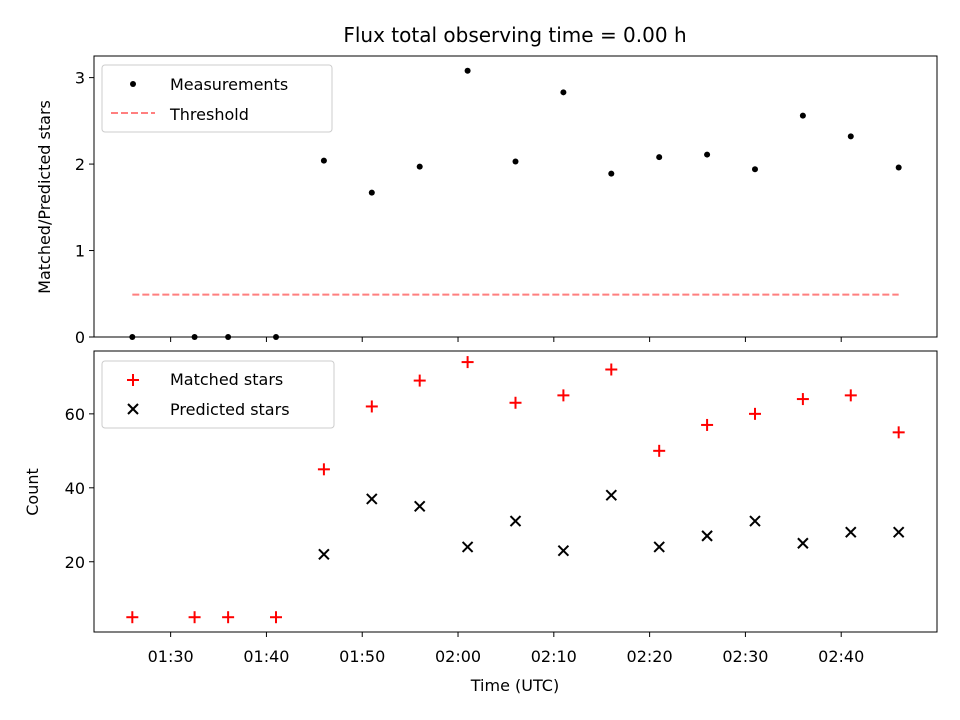 Image resolution: width=960 pixels, height=720 pixels. What do you see at coordinates (75, 414) in the screenshot?
I see `bottom-y-tick-label-60: 60` at bounding box center [75, 414].